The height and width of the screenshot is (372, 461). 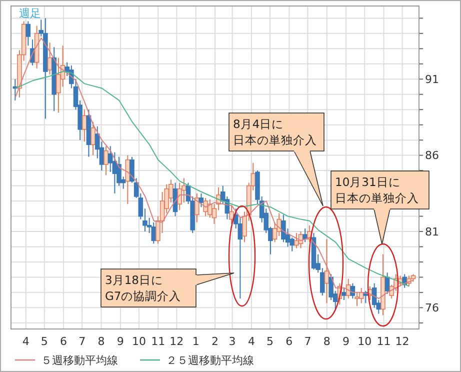 I want to click on x-tick-label: 3, so click(x=232, y=341).